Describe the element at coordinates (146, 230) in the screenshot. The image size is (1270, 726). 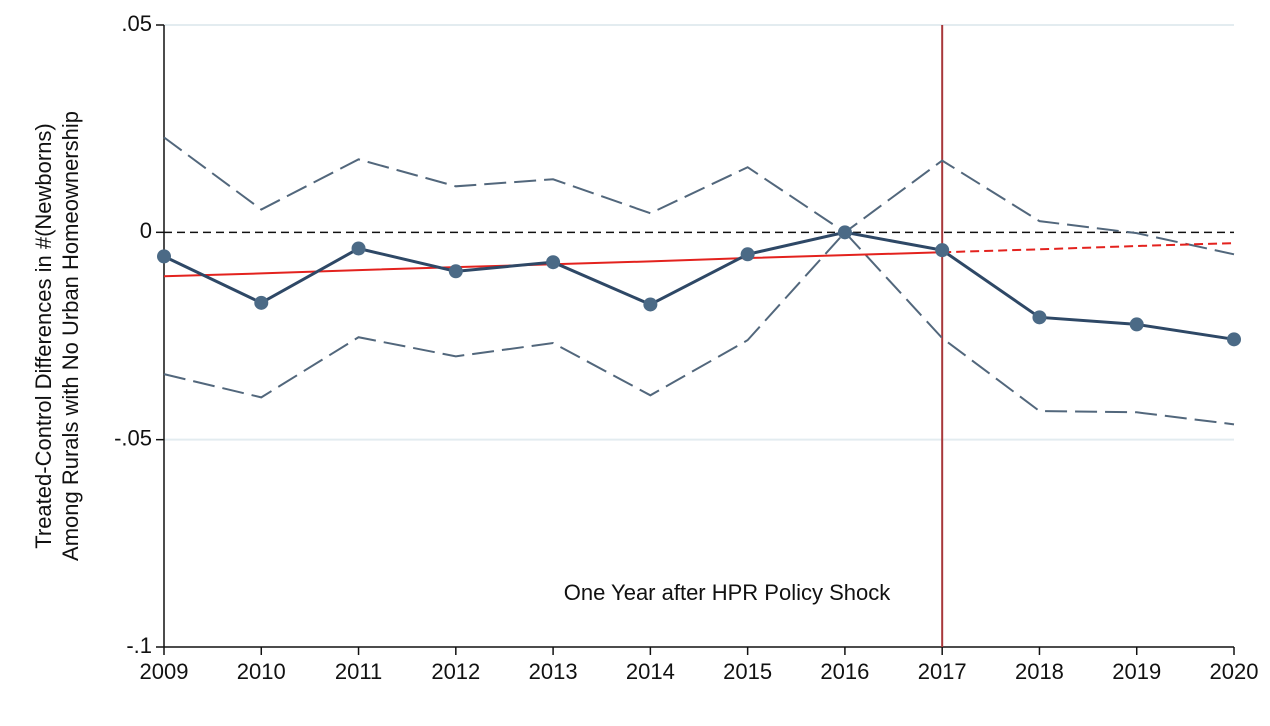
I see `y-tick-label: 0` at that location.